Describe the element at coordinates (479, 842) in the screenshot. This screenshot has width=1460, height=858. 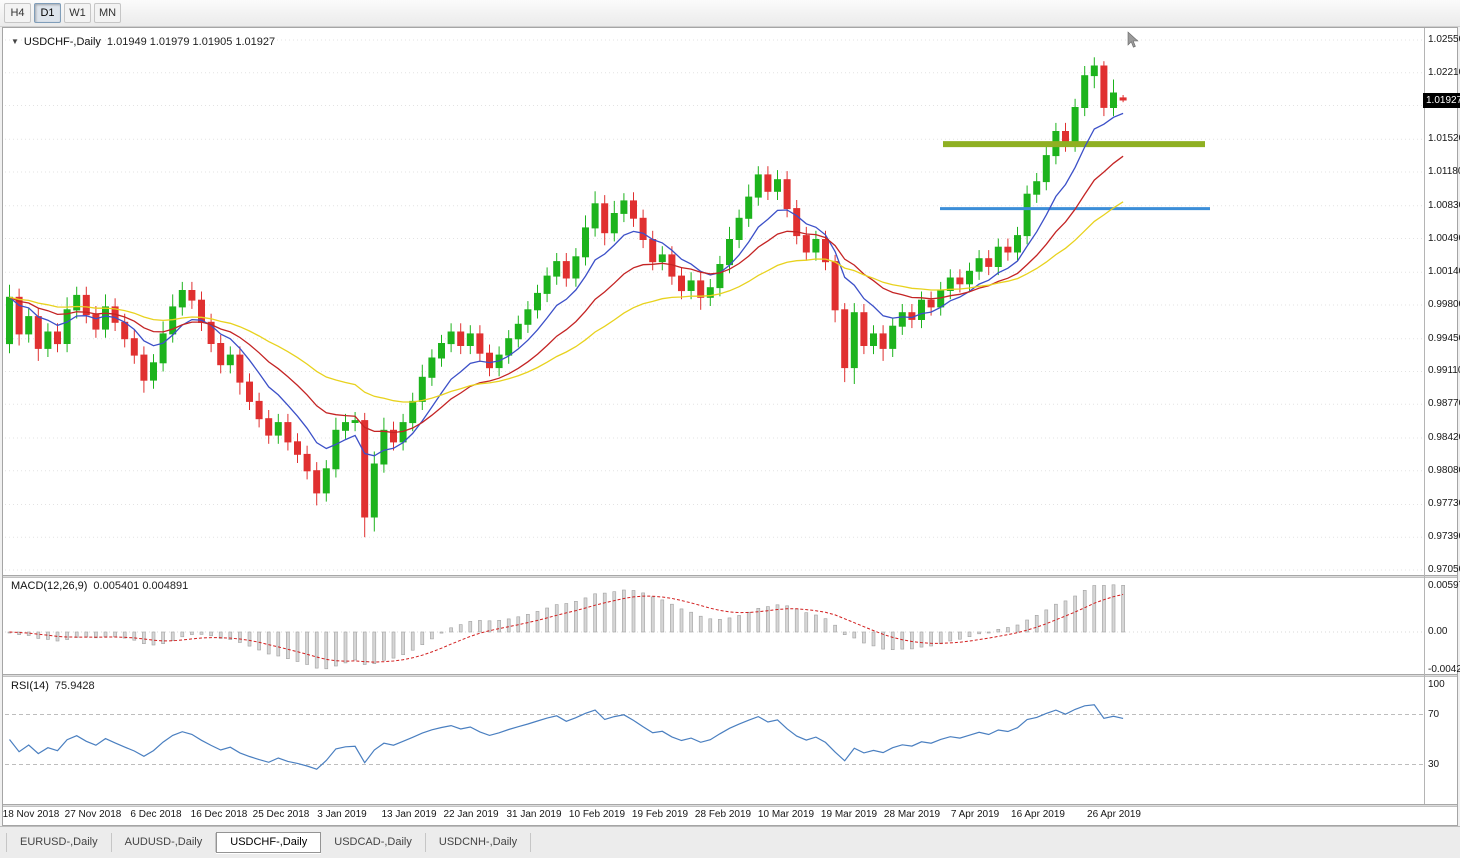
I see `tab-usdcnh-daily: USDCNH-,Daily` at that location.